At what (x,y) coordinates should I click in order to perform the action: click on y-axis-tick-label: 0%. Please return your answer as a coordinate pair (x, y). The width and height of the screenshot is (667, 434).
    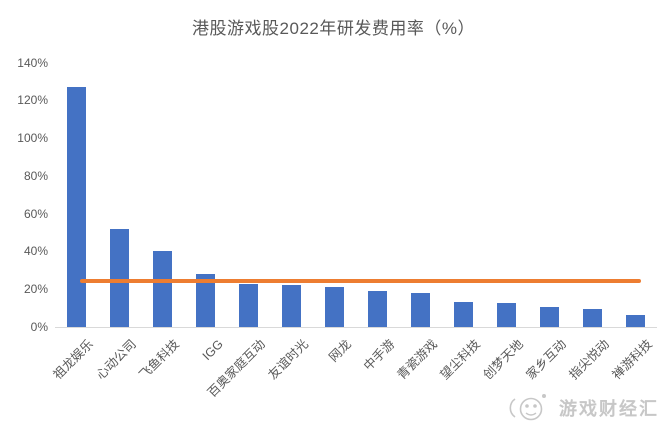
    Looking at the image, I should click on (39, 327).